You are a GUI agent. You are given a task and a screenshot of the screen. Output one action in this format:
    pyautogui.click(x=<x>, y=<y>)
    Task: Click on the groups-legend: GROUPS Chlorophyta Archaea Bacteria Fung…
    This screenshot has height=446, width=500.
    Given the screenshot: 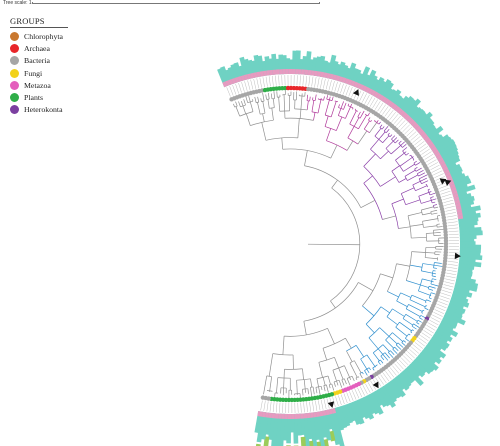 What is the action you would take?
    pyautogui.click(x=70, y=66)
    